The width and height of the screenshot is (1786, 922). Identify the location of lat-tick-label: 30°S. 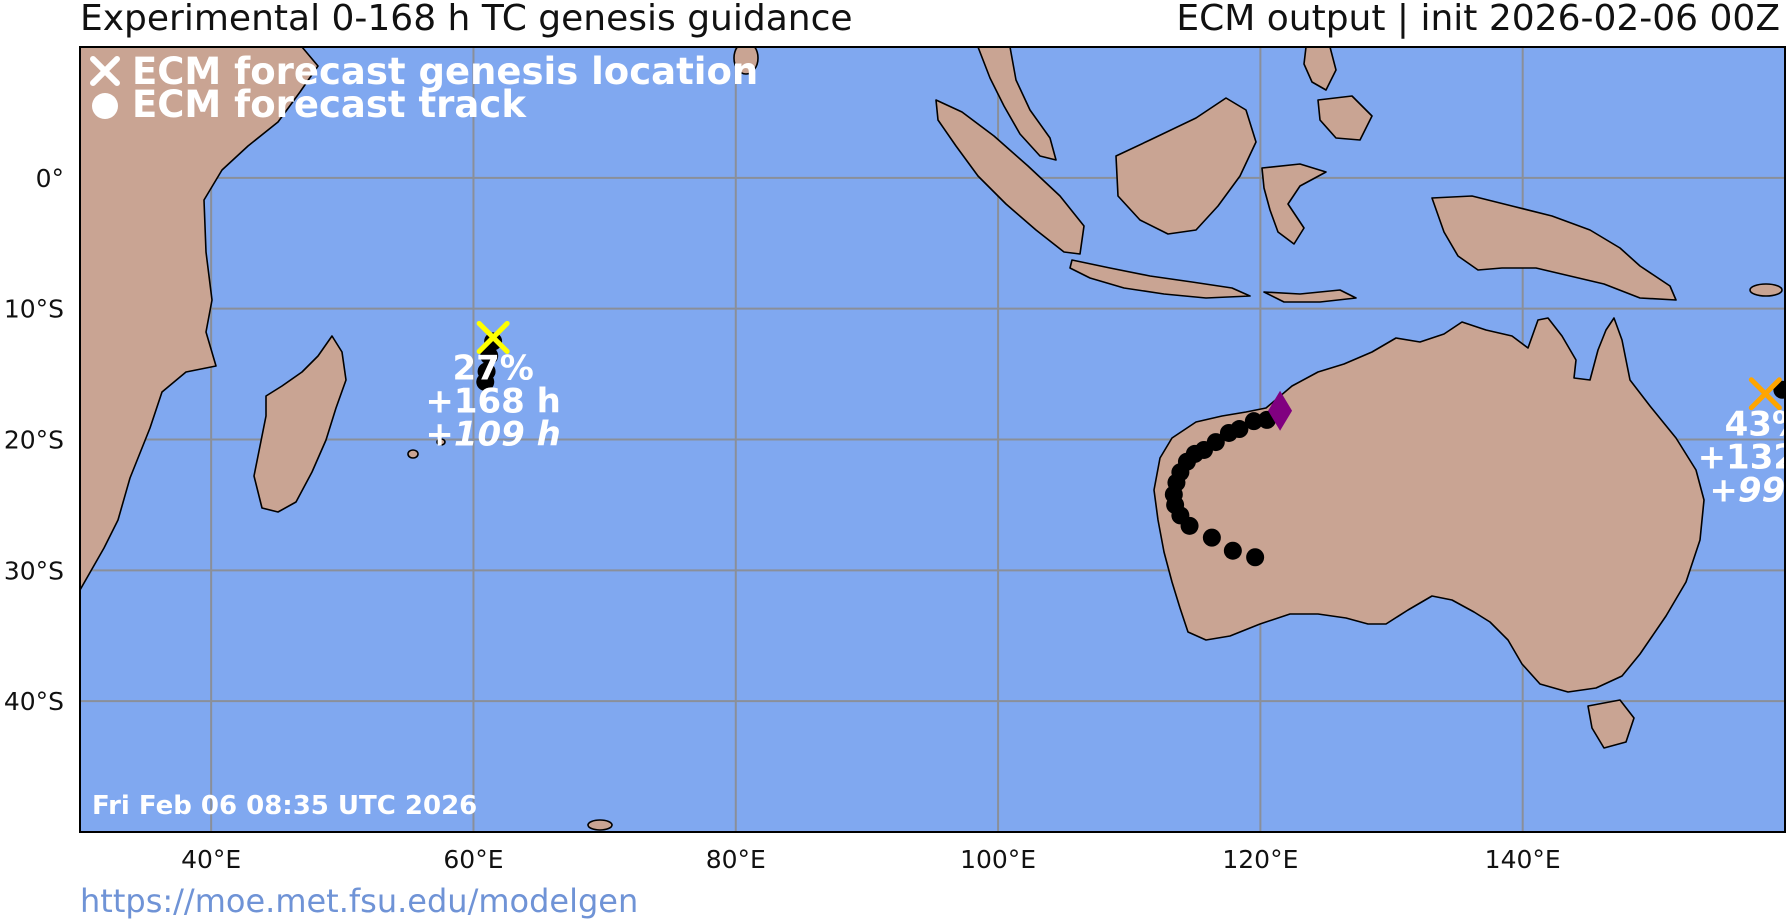
(34, 570).